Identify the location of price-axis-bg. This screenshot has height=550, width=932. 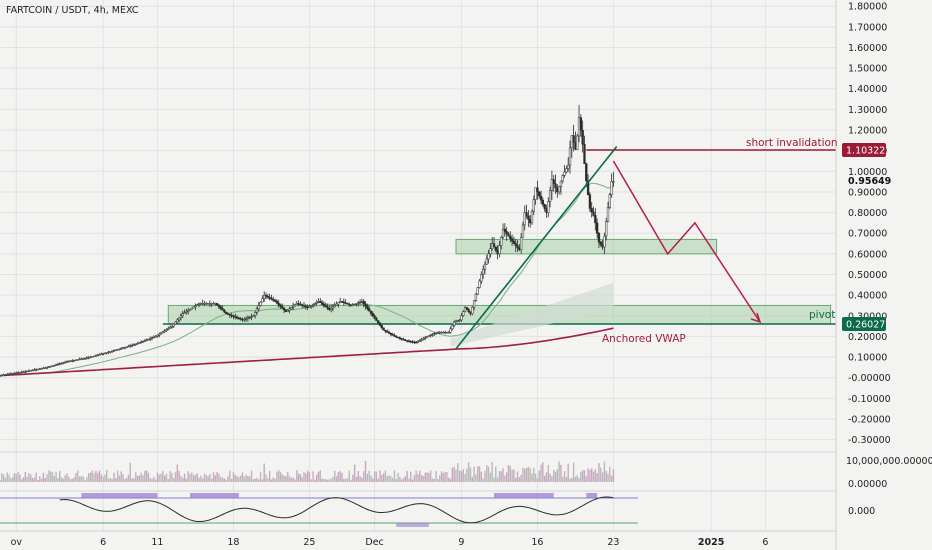
(884, 275).